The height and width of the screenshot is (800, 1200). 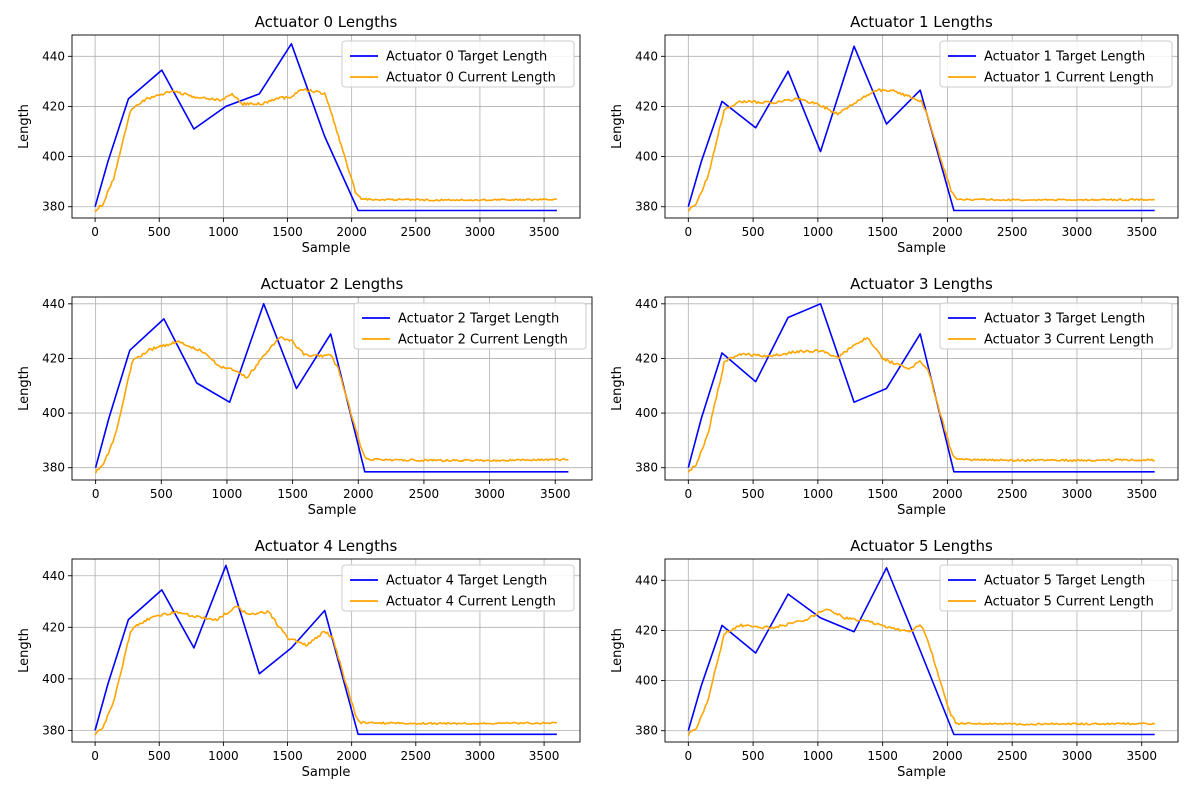 I want to click on legend-entry: Actuator 5 Current Length, so click(x=1069, y=602).